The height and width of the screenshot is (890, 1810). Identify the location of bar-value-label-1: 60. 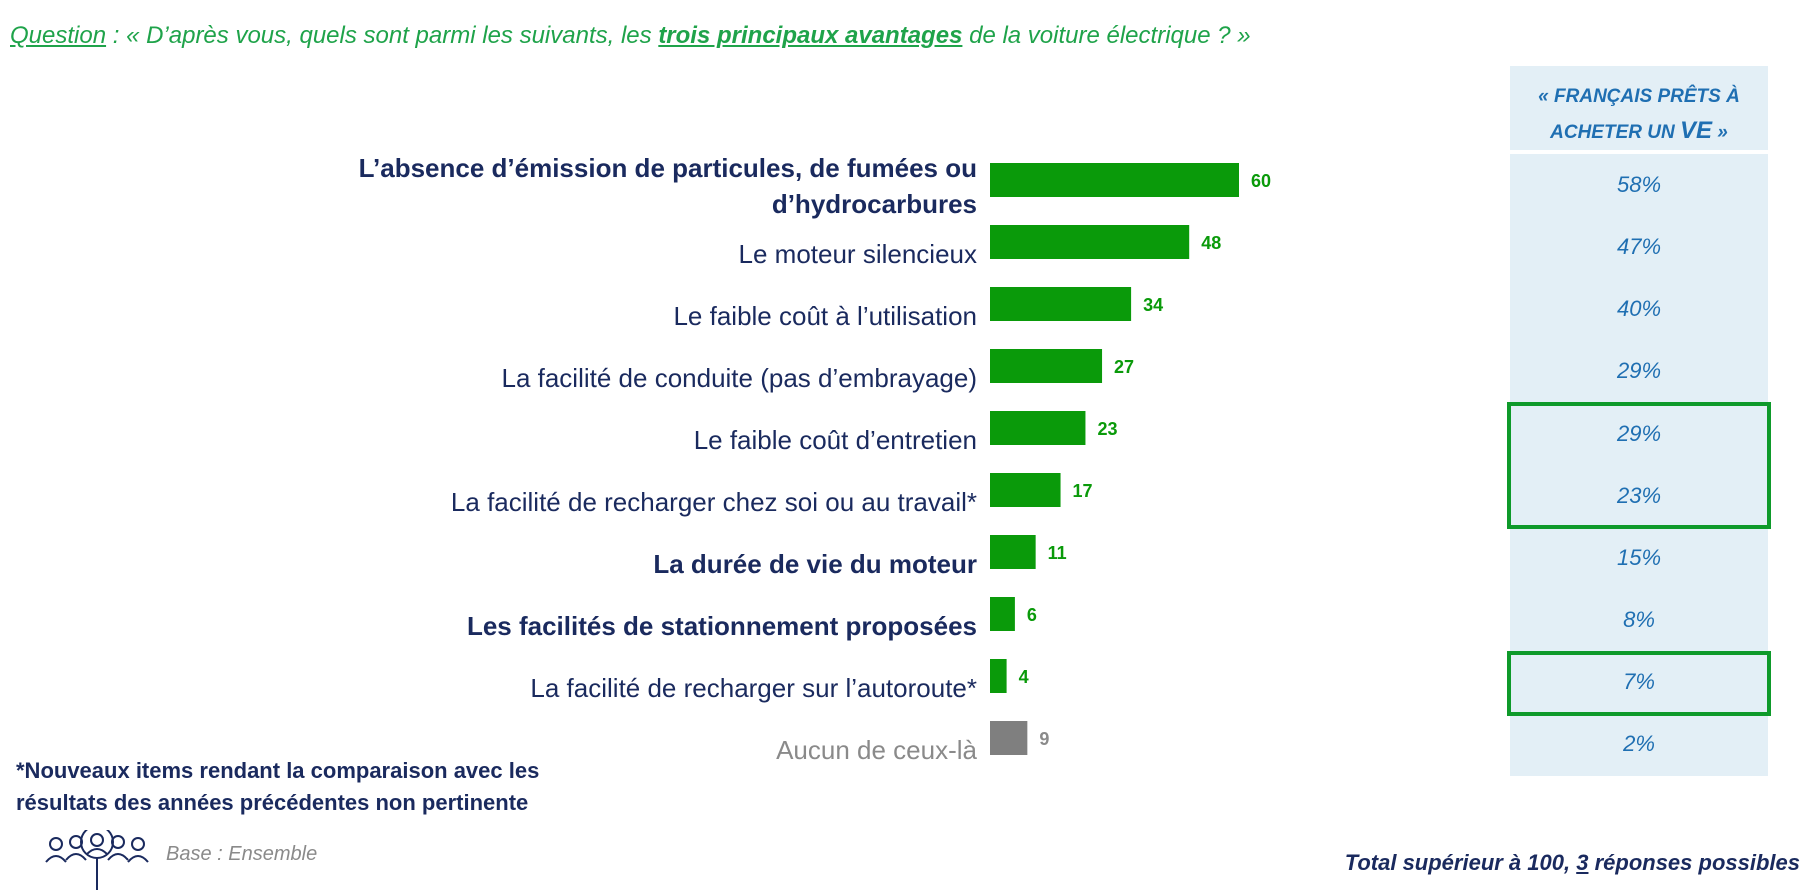
(1261, 181).